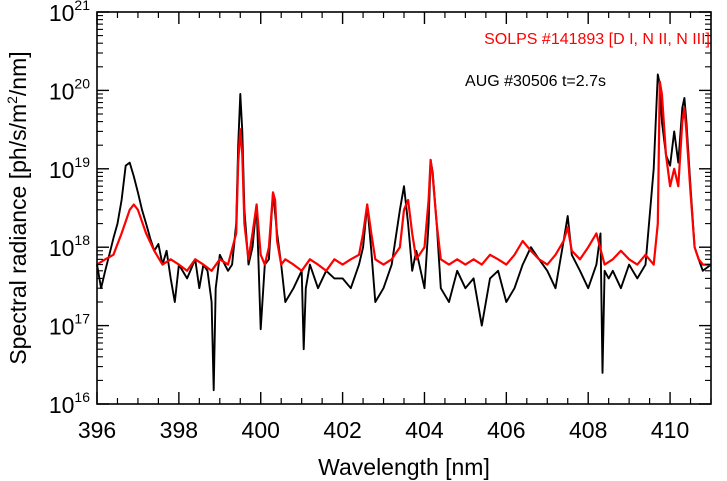  I want to click on y-tick-label: 1020, so click(69, 89).